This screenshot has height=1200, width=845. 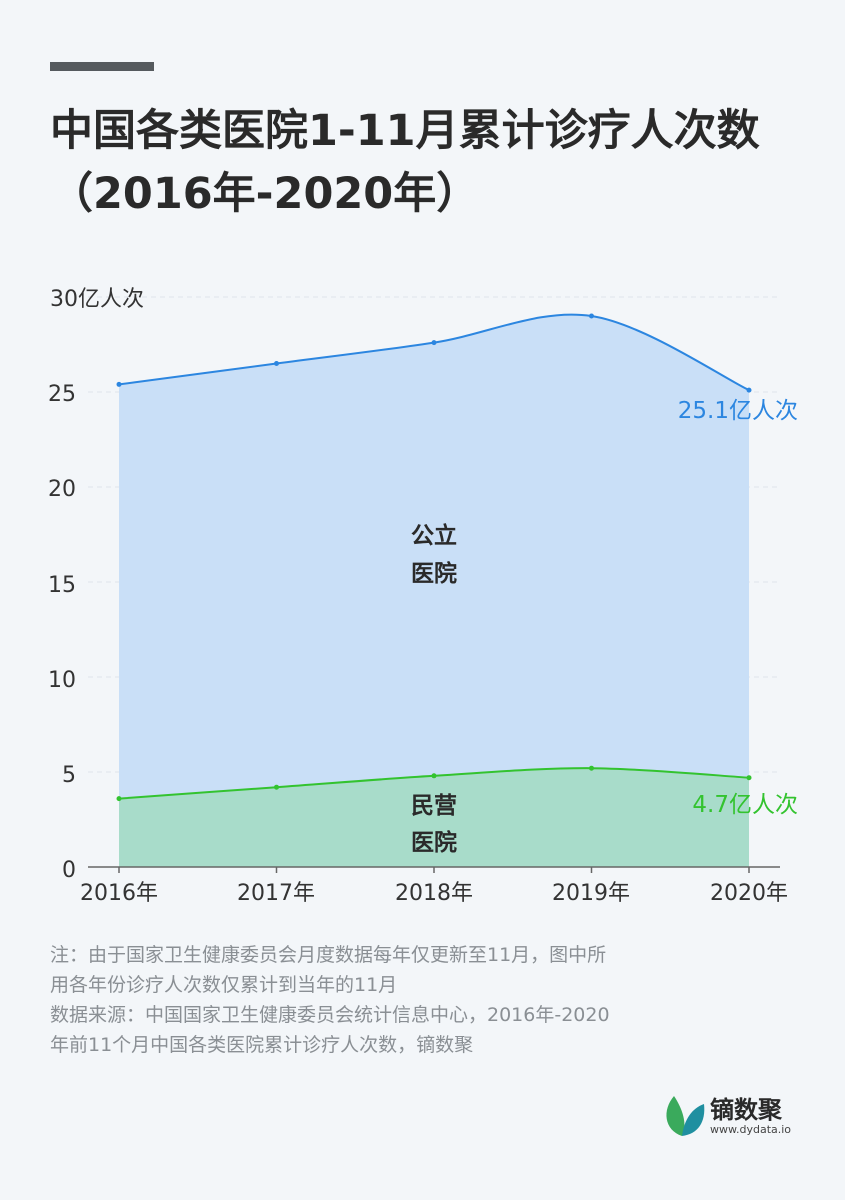 I want to click on axis-ticks, so click(x=434, y=870).